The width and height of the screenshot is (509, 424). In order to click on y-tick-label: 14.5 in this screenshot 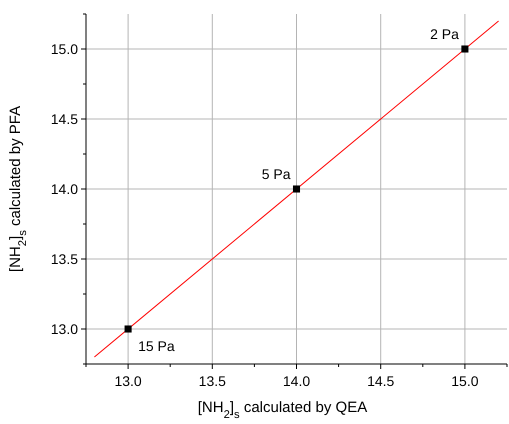, I will do `click(64, 119)`.